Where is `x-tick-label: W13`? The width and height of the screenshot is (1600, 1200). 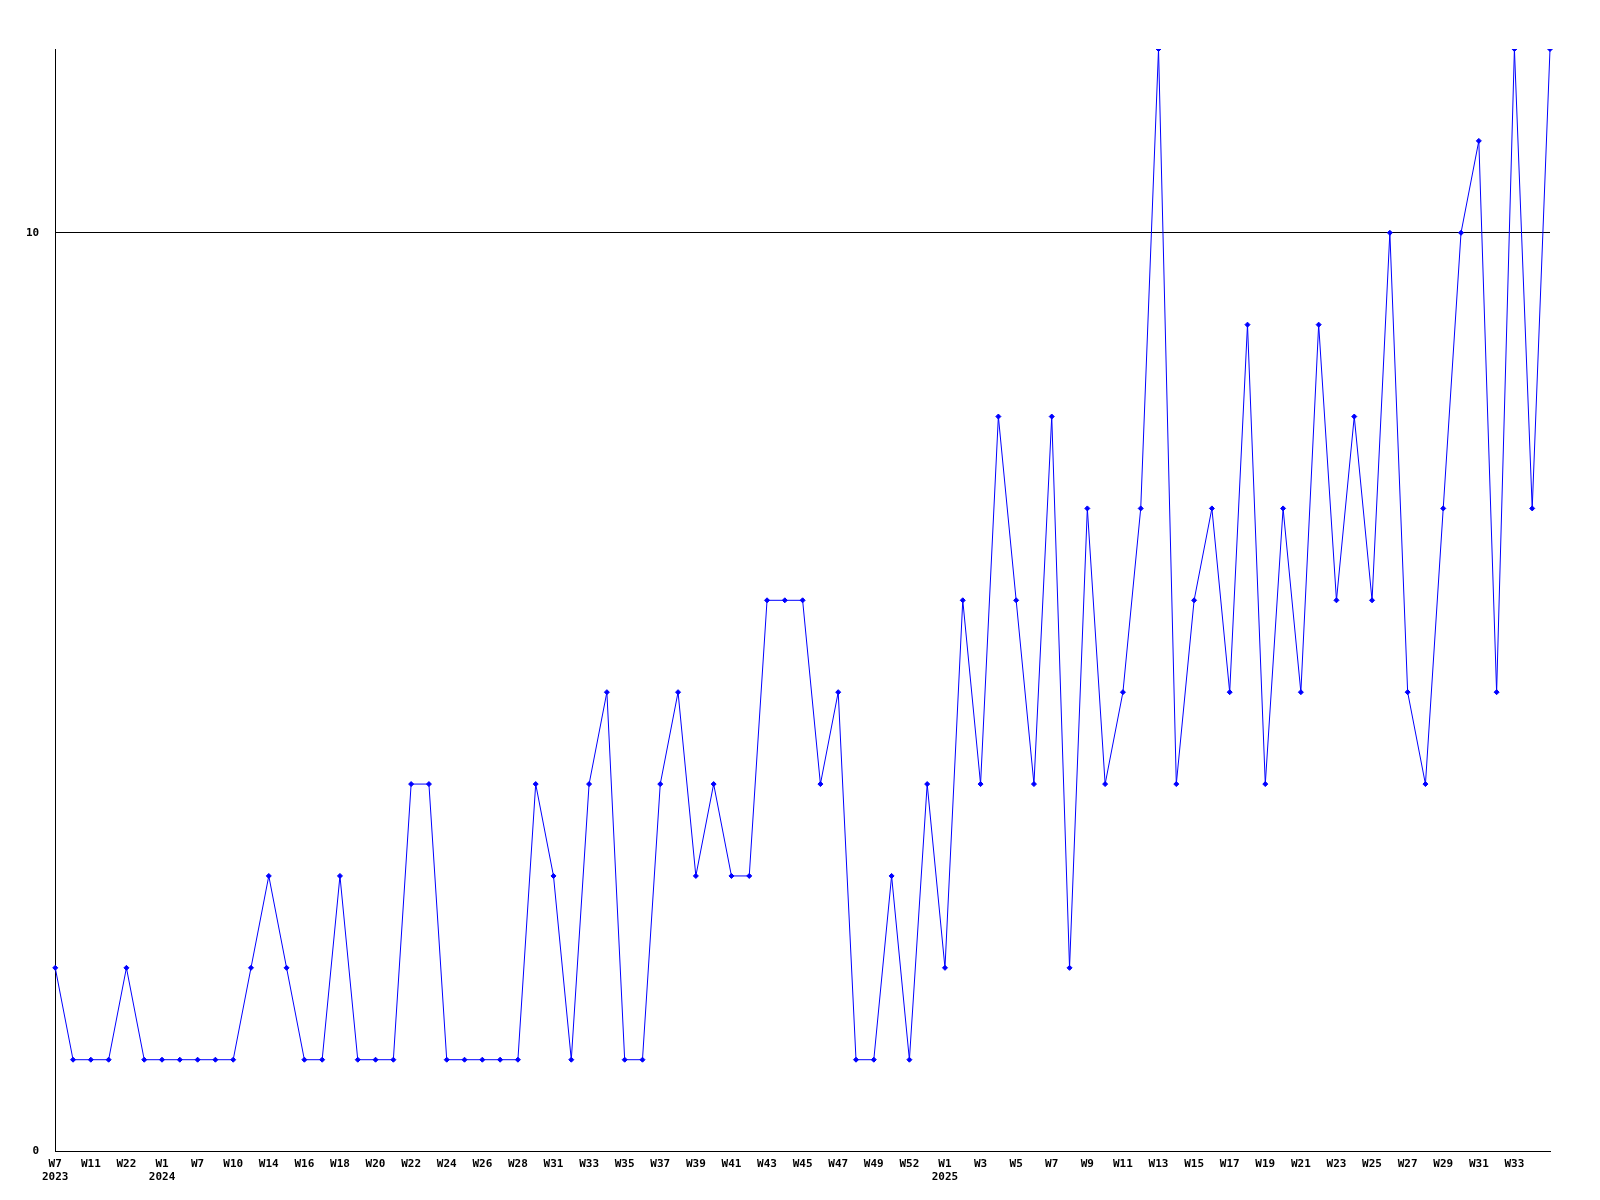
x-tick-label: W13 is located at coordinates (1158, 1164).